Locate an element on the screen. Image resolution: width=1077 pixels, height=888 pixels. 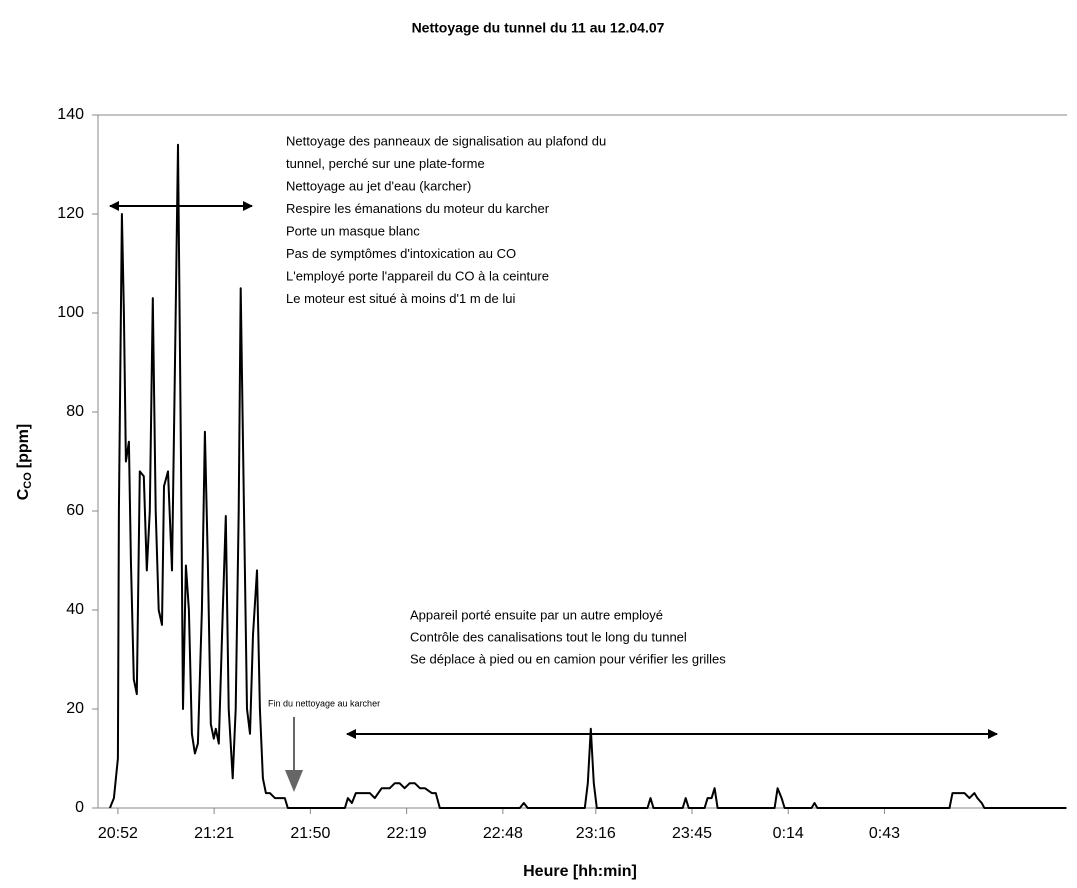
x-tick-label: 21:50 is located at coordinates (310, 833).